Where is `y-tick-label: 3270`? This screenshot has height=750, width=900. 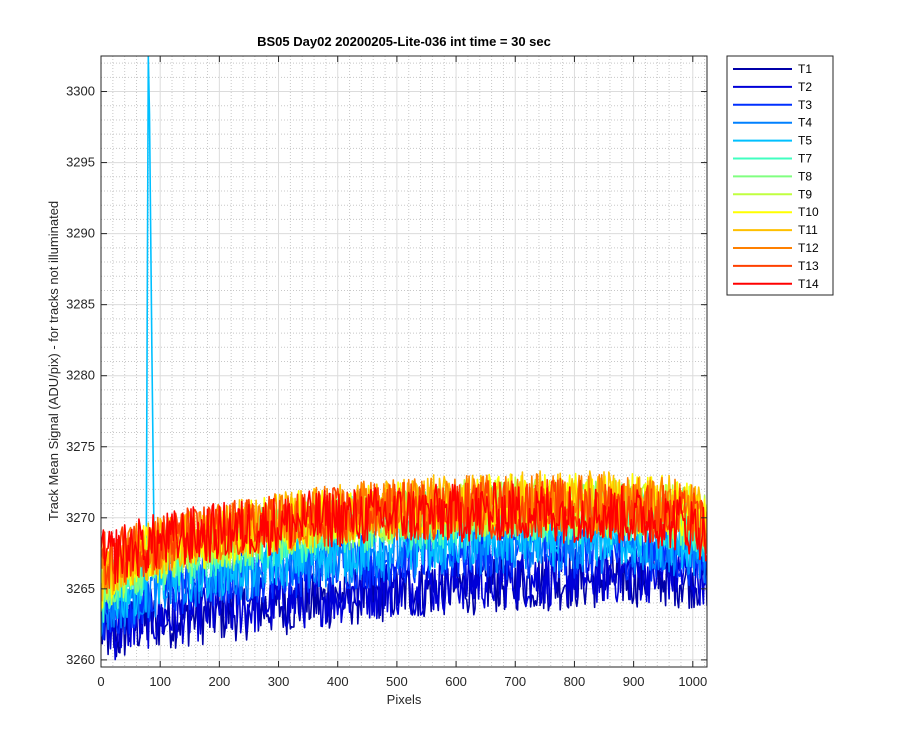
y-tick-label: 3270 is located at coordinates (80, 517).